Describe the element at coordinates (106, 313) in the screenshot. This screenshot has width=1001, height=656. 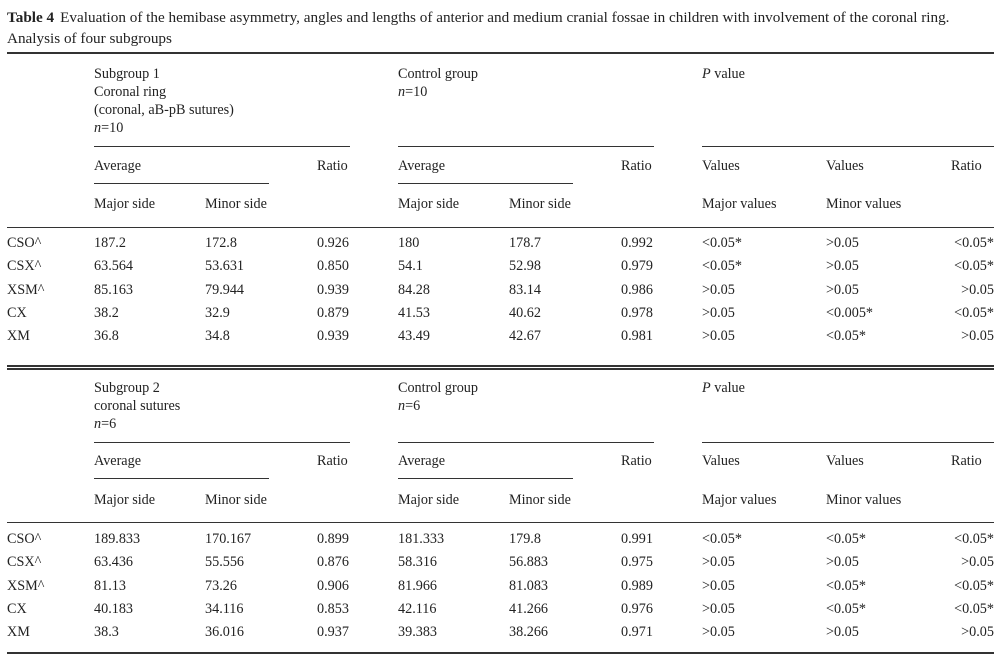
I see `panel-1-row-4-subgroup-major: 38.2` at that location.